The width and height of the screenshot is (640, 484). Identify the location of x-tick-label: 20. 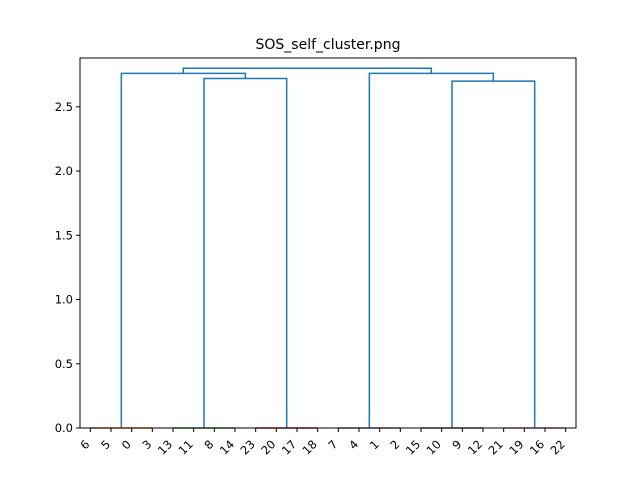
(268, 447).